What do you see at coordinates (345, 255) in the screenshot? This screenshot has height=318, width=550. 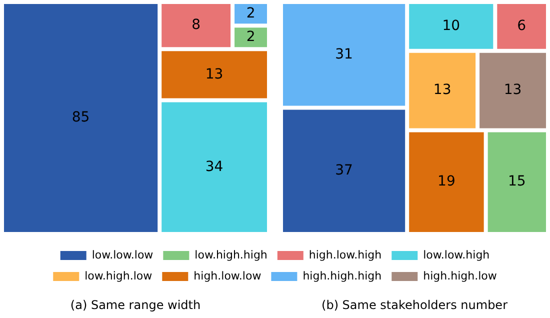 I see `legend-label: high.low.high` at bounding box center [345, 255].